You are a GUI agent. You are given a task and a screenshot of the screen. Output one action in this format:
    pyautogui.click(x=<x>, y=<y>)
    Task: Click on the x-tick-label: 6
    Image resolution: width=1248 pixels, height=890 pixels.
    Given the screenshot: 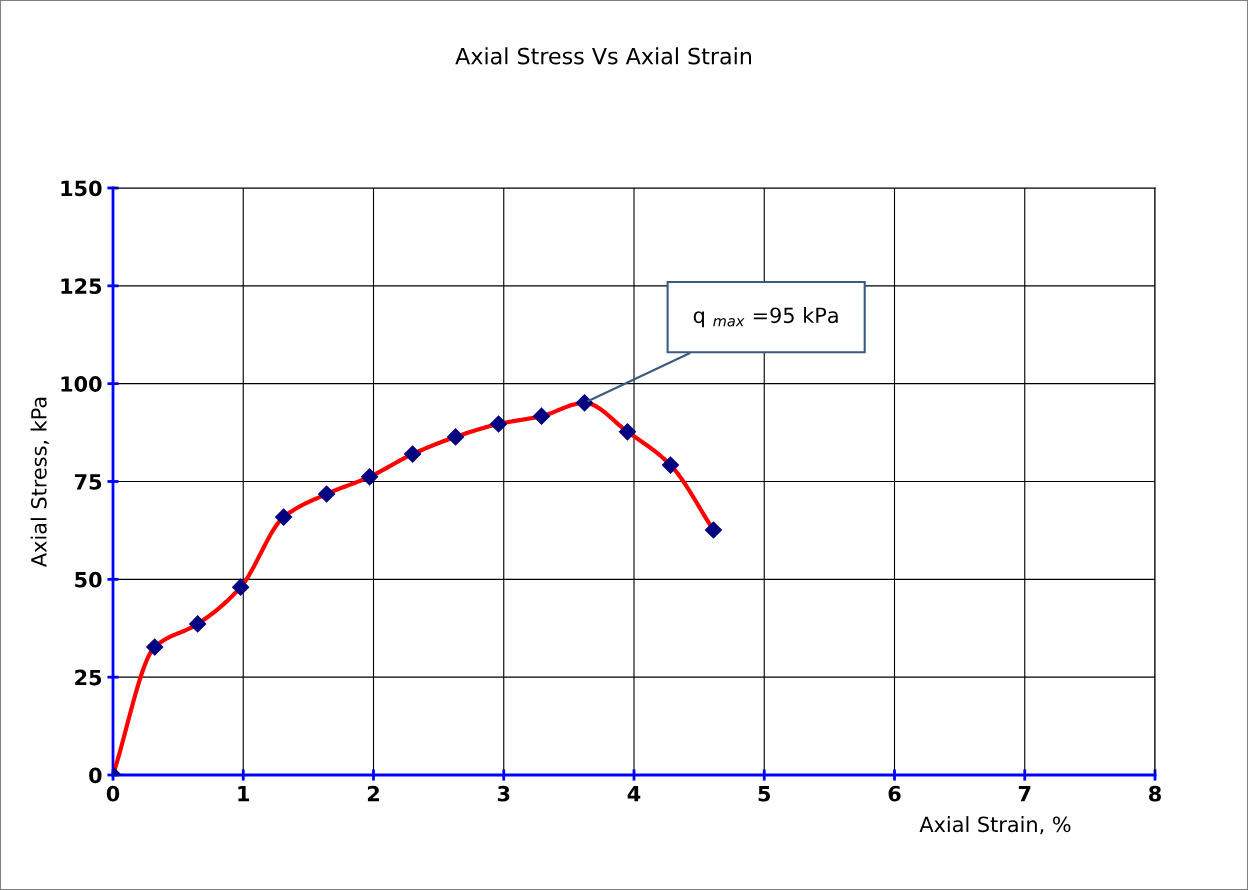 What is the action you would take?
    pyautogui.click(x=894, y=793)
    